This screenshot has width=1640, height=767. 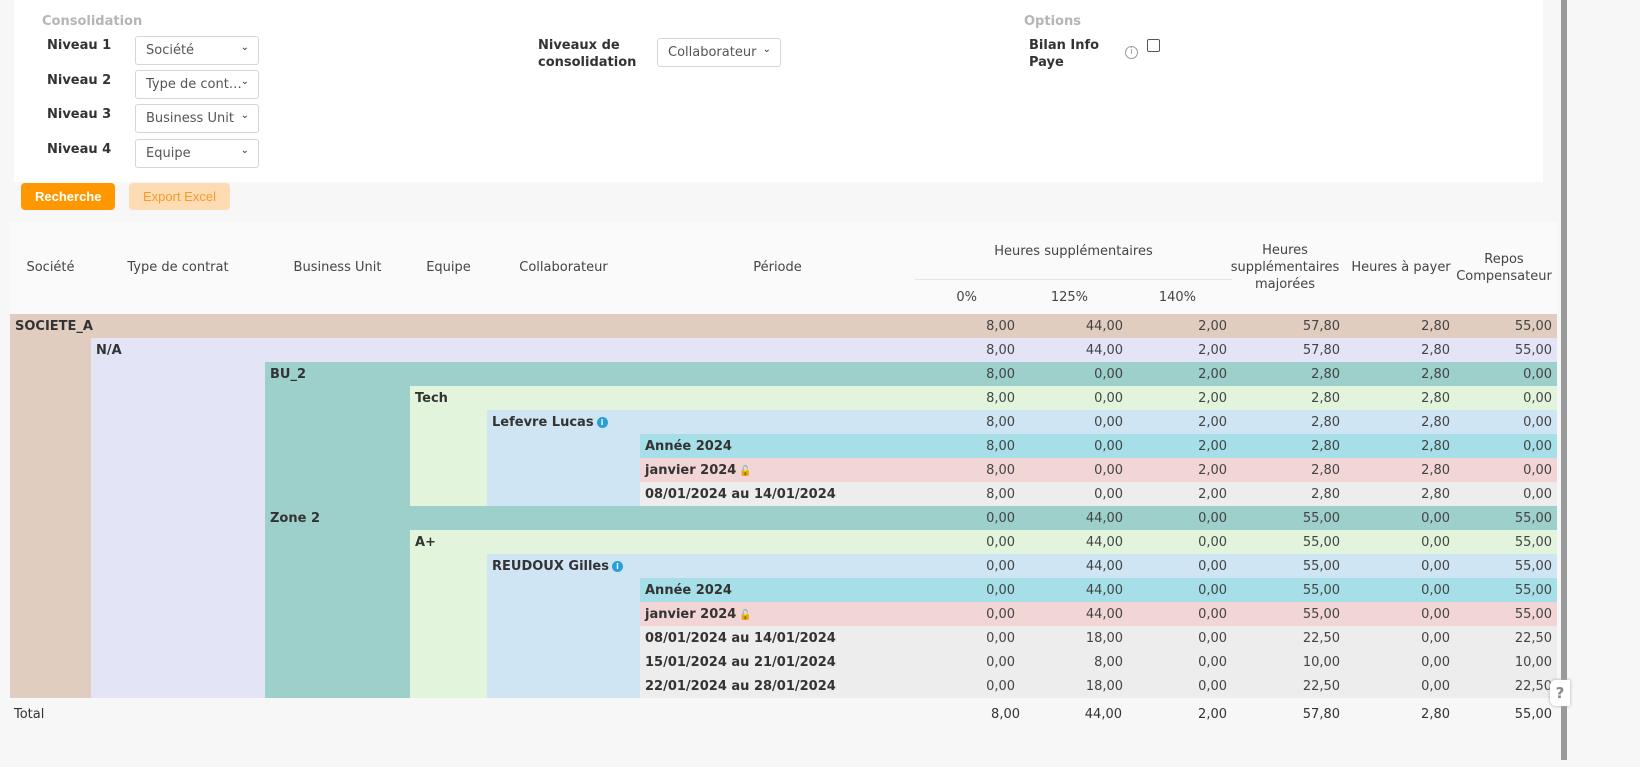 I want to click on table-row: Tech 8,00 0,00 2,00 2,80 2,80 0,00, so click(x=784, y=446).